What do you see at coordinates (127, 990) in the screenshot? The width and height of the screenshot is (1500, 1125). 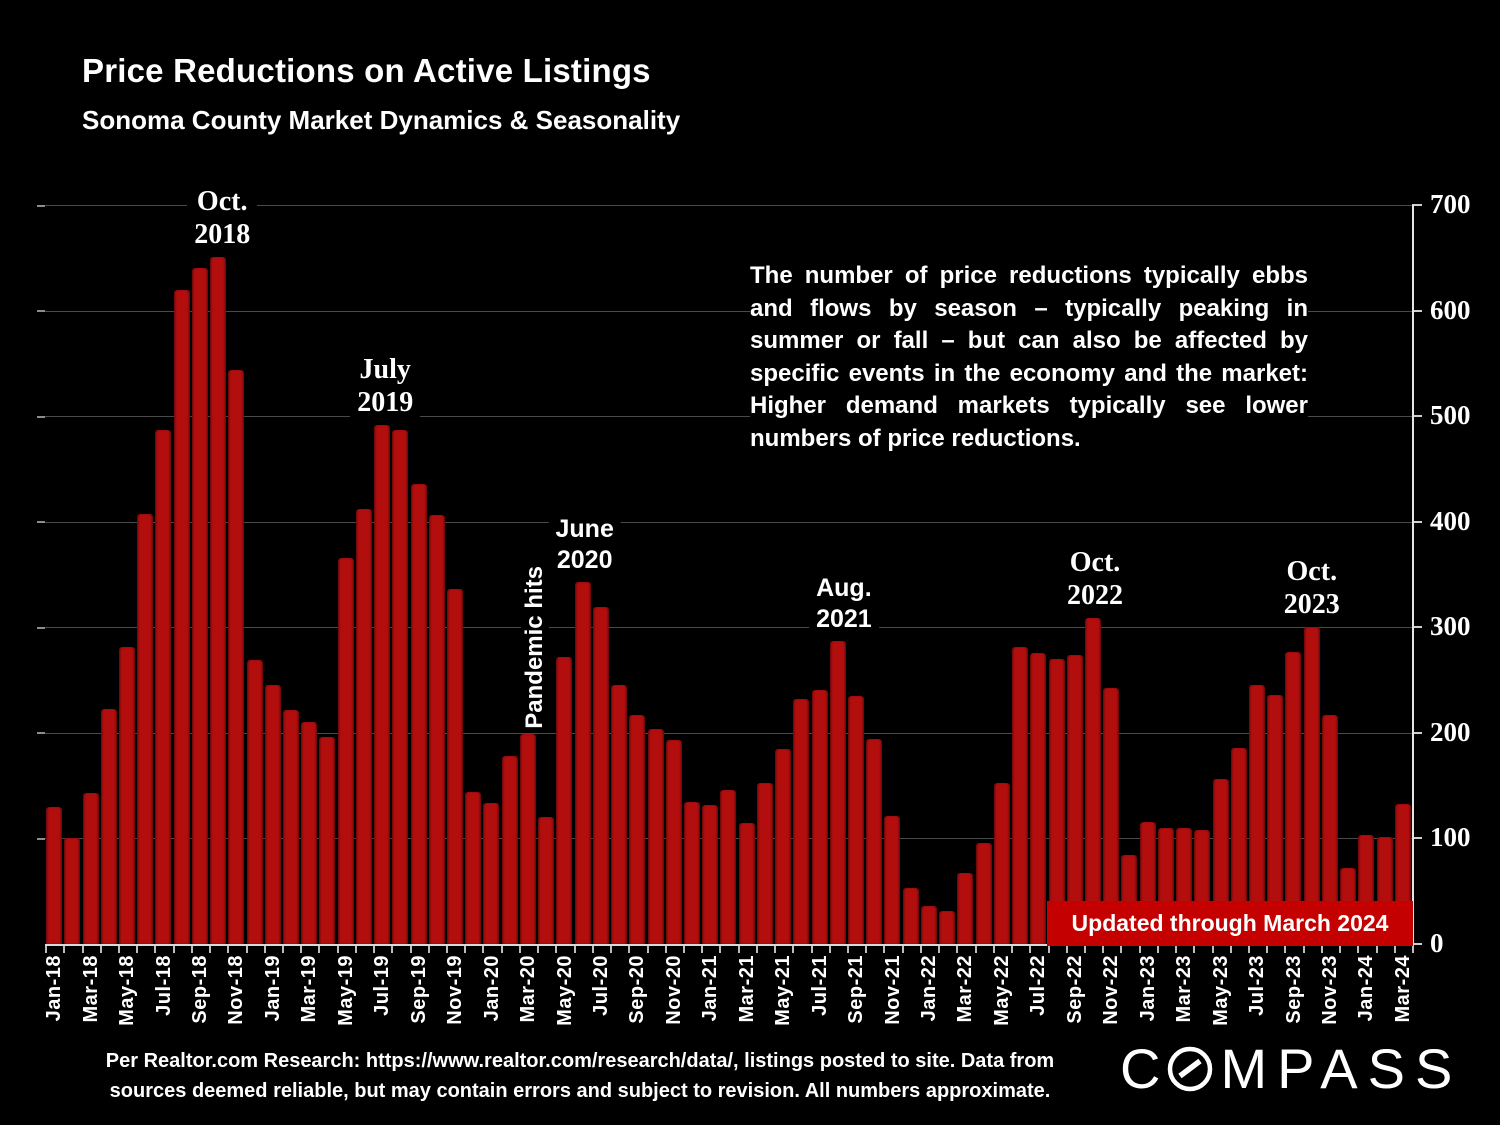 I see `x-axis-label: May-18` at bounding box center [127, 990].